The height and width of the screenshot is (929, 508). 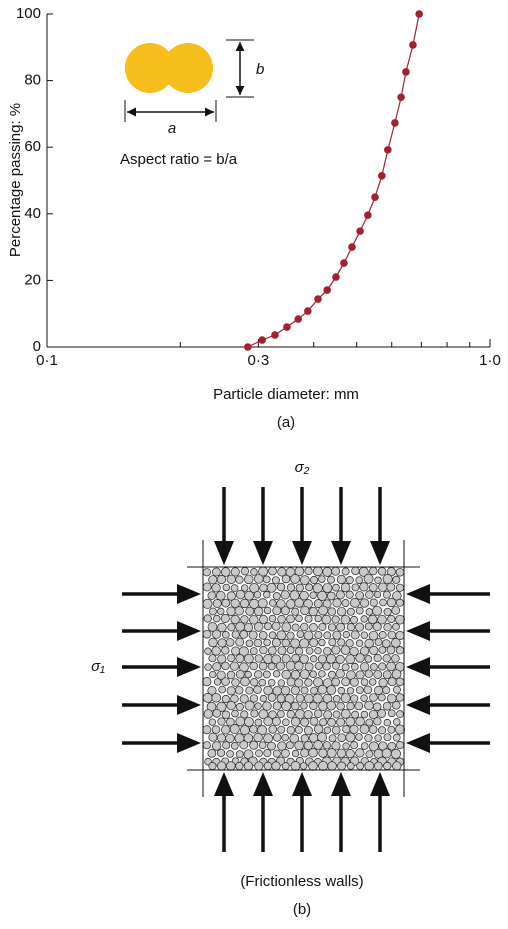 I want to click on label-b: b, so click(x=260, y=69).